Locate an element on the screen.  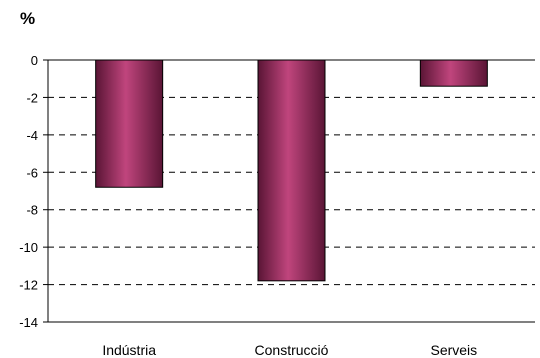
x-category-label: Serveis is located at coordinates (453, 350).